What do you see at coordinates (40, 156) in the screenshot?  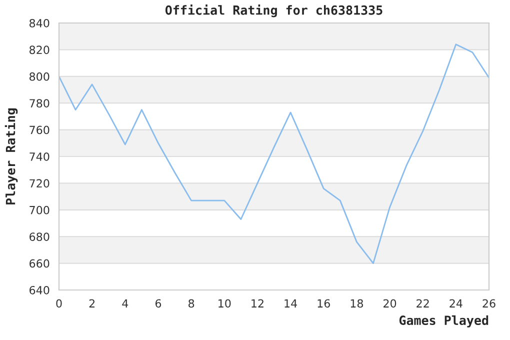 I see `y-tick-label: 740` at bounding box center [40, 156].